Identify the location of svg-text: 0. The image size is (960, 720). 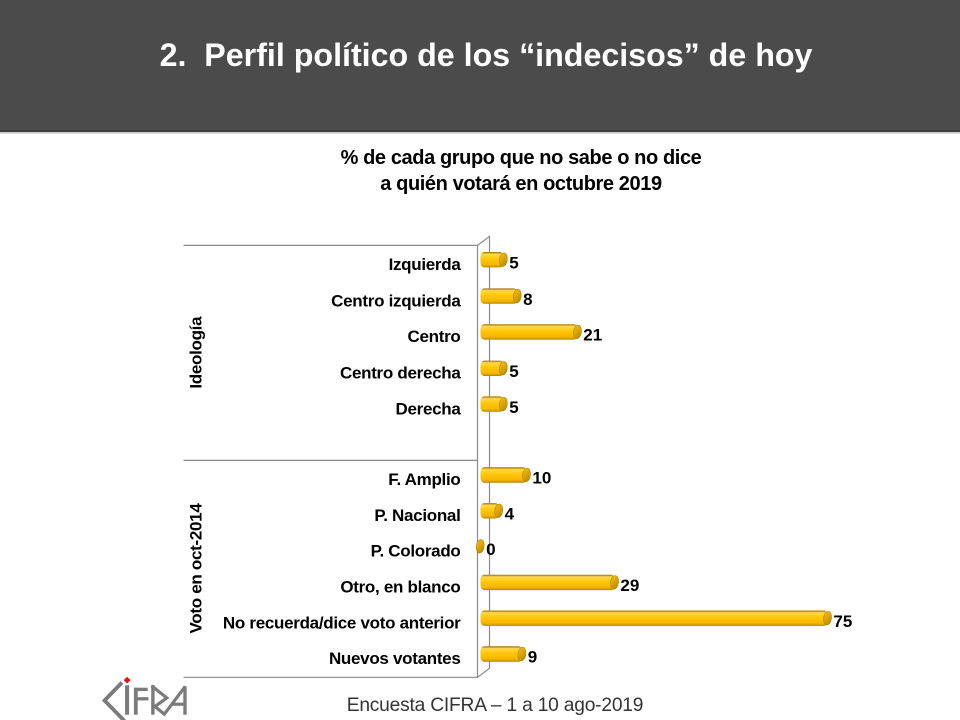
(490, 549).